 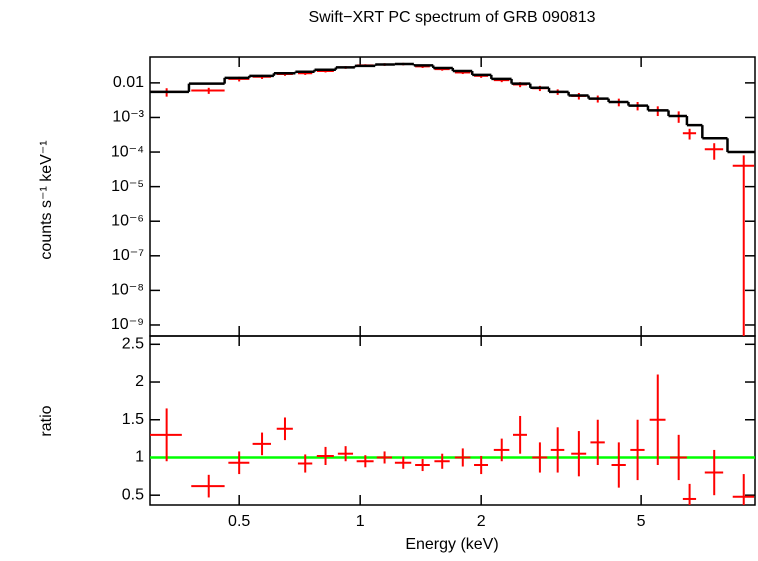 What do you see at coordinates (139, 457) in the screenshot?
I see `y-tick-label: 1` at bounding box center [139, 457].